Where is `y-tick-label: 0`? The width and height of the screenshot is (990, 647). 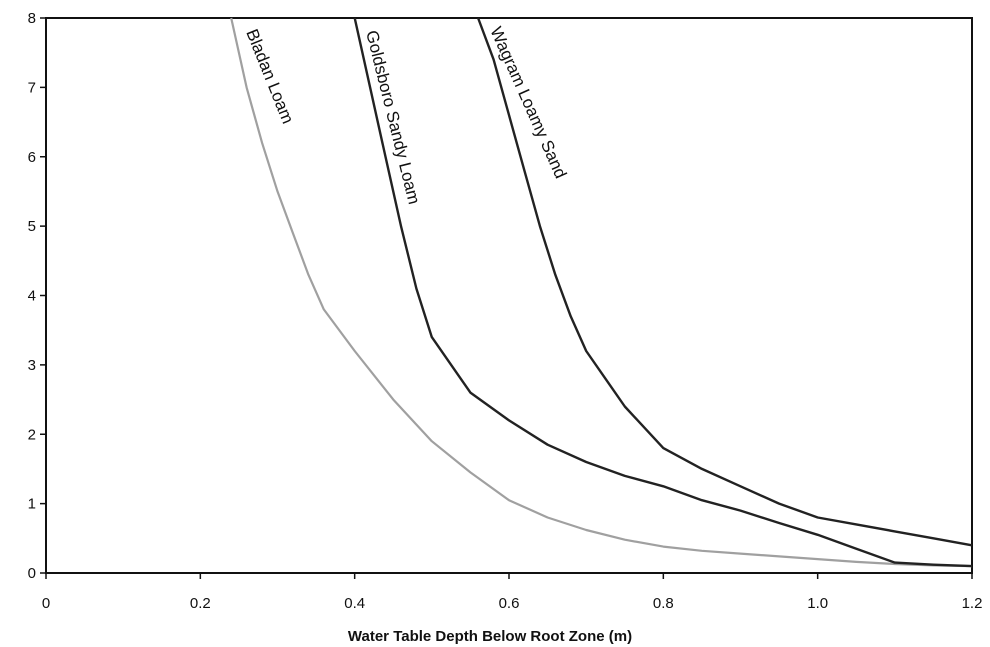
y-tick-label: 0 is located at coordinates (32, 573).